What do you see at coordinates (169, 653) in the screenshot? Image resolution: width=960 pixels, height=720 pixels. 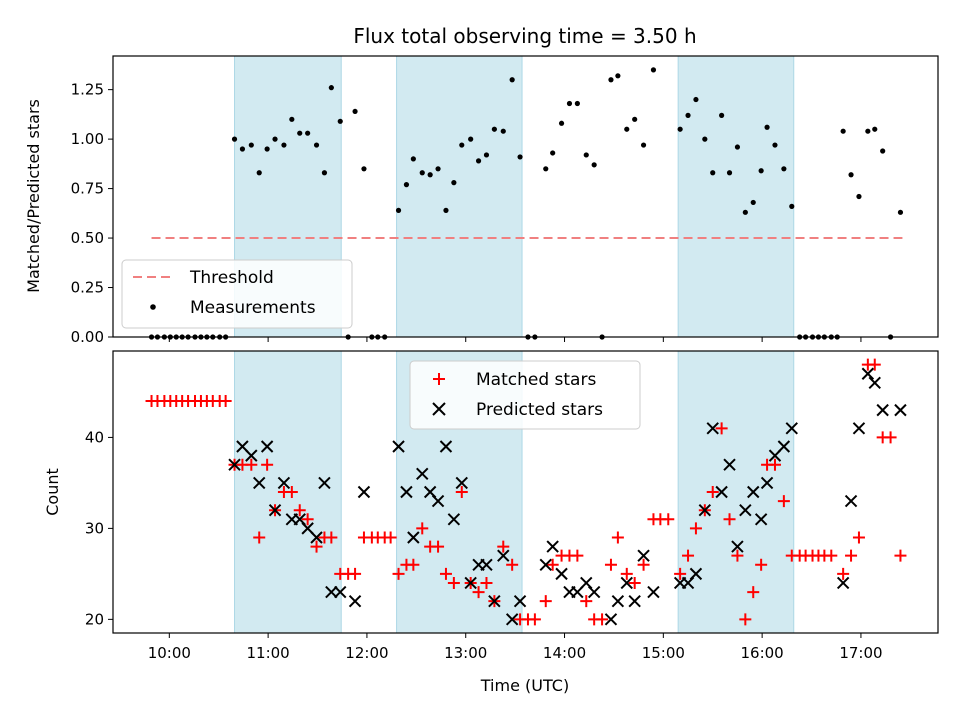 I see `x-tick-label-0: 10:00` at bounding box center [169, 653].